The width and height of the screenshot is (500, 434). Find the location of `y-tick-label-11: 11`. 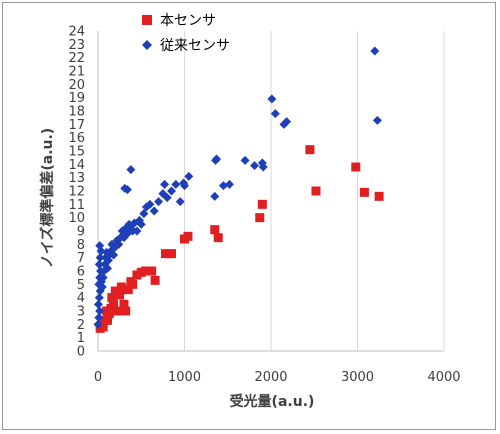

y-tick-label-11: 11 is located at coordinates (76, 205).